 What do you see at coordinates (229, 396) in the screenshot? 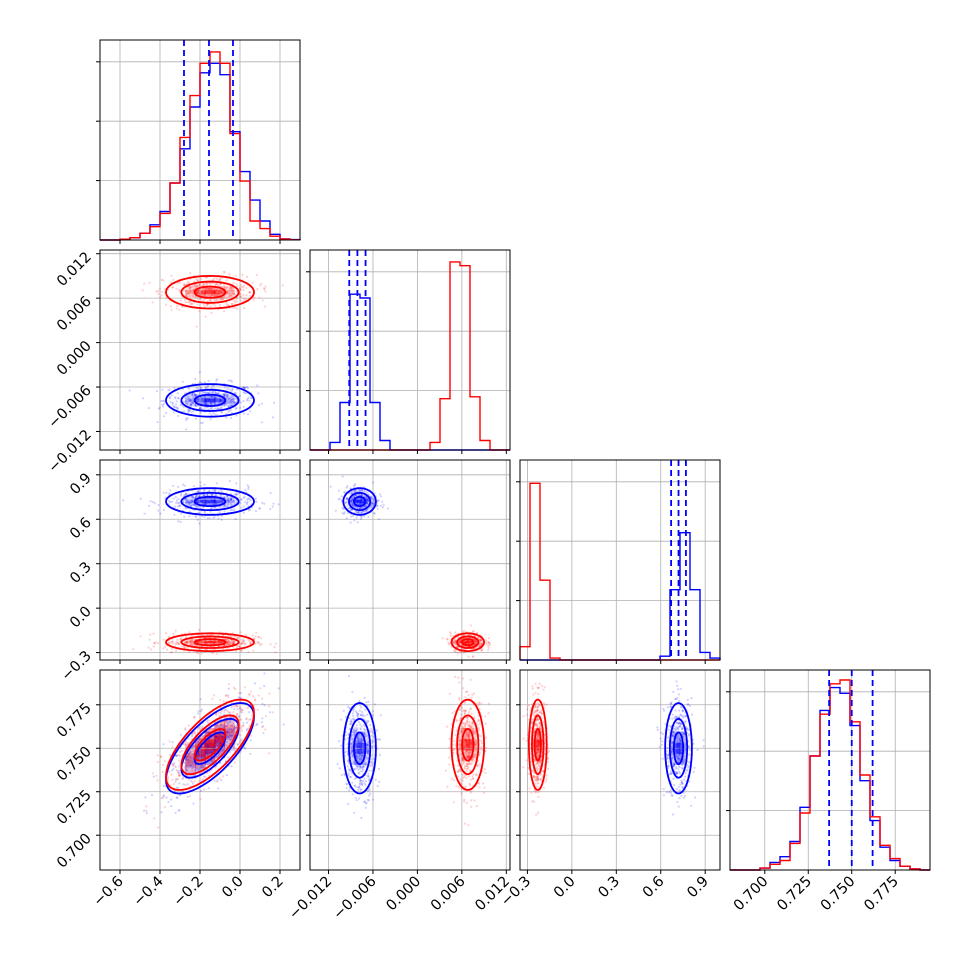
I see `panel-r1-c0-density-cell` at bounding box center [229, 396].